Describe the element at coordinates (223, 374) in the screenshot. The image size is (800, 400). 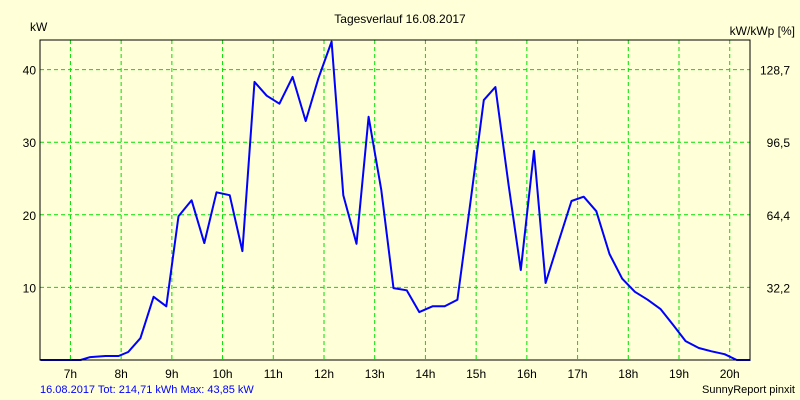
I see `x-tick-label: 10h` at that location.